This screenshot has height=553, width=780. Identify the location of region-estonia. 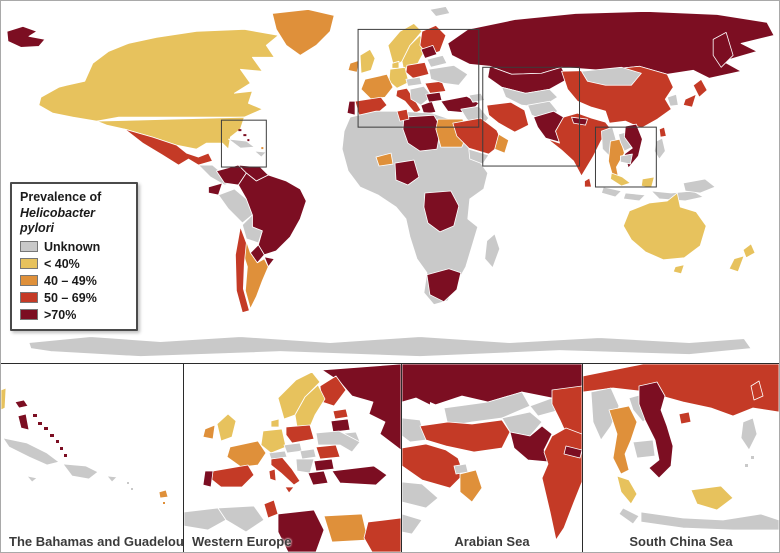
(340, 414).